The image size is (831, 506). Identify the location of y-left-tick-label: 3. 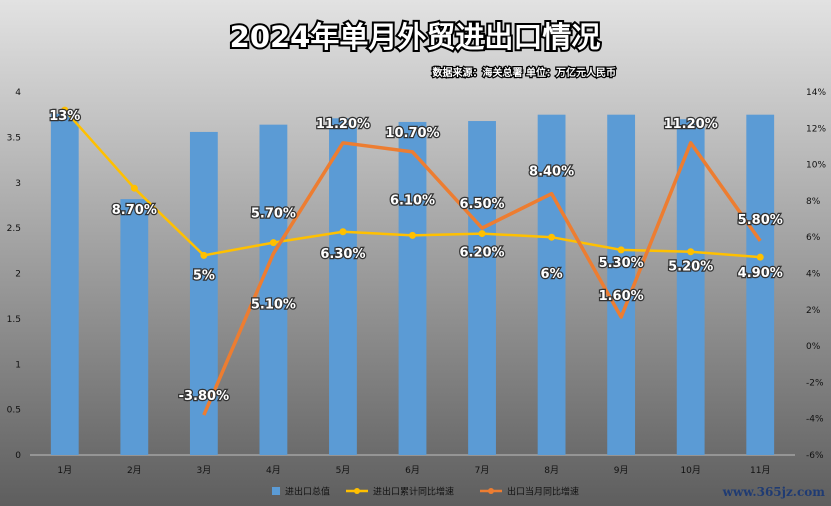
(18, 184).